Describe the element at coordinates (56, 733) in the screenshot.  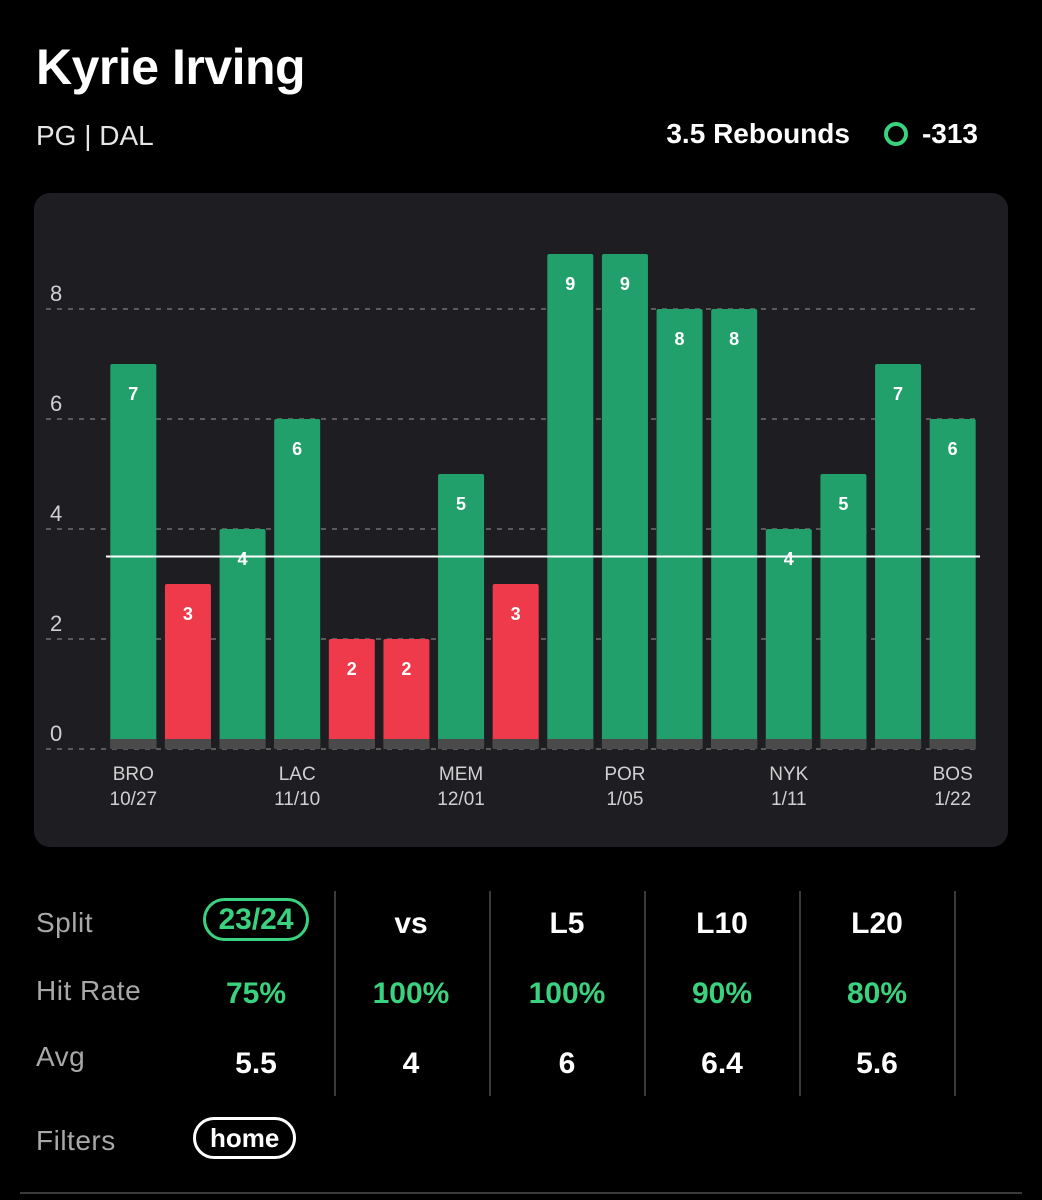
I see `y-tick-label: 0` at that location.